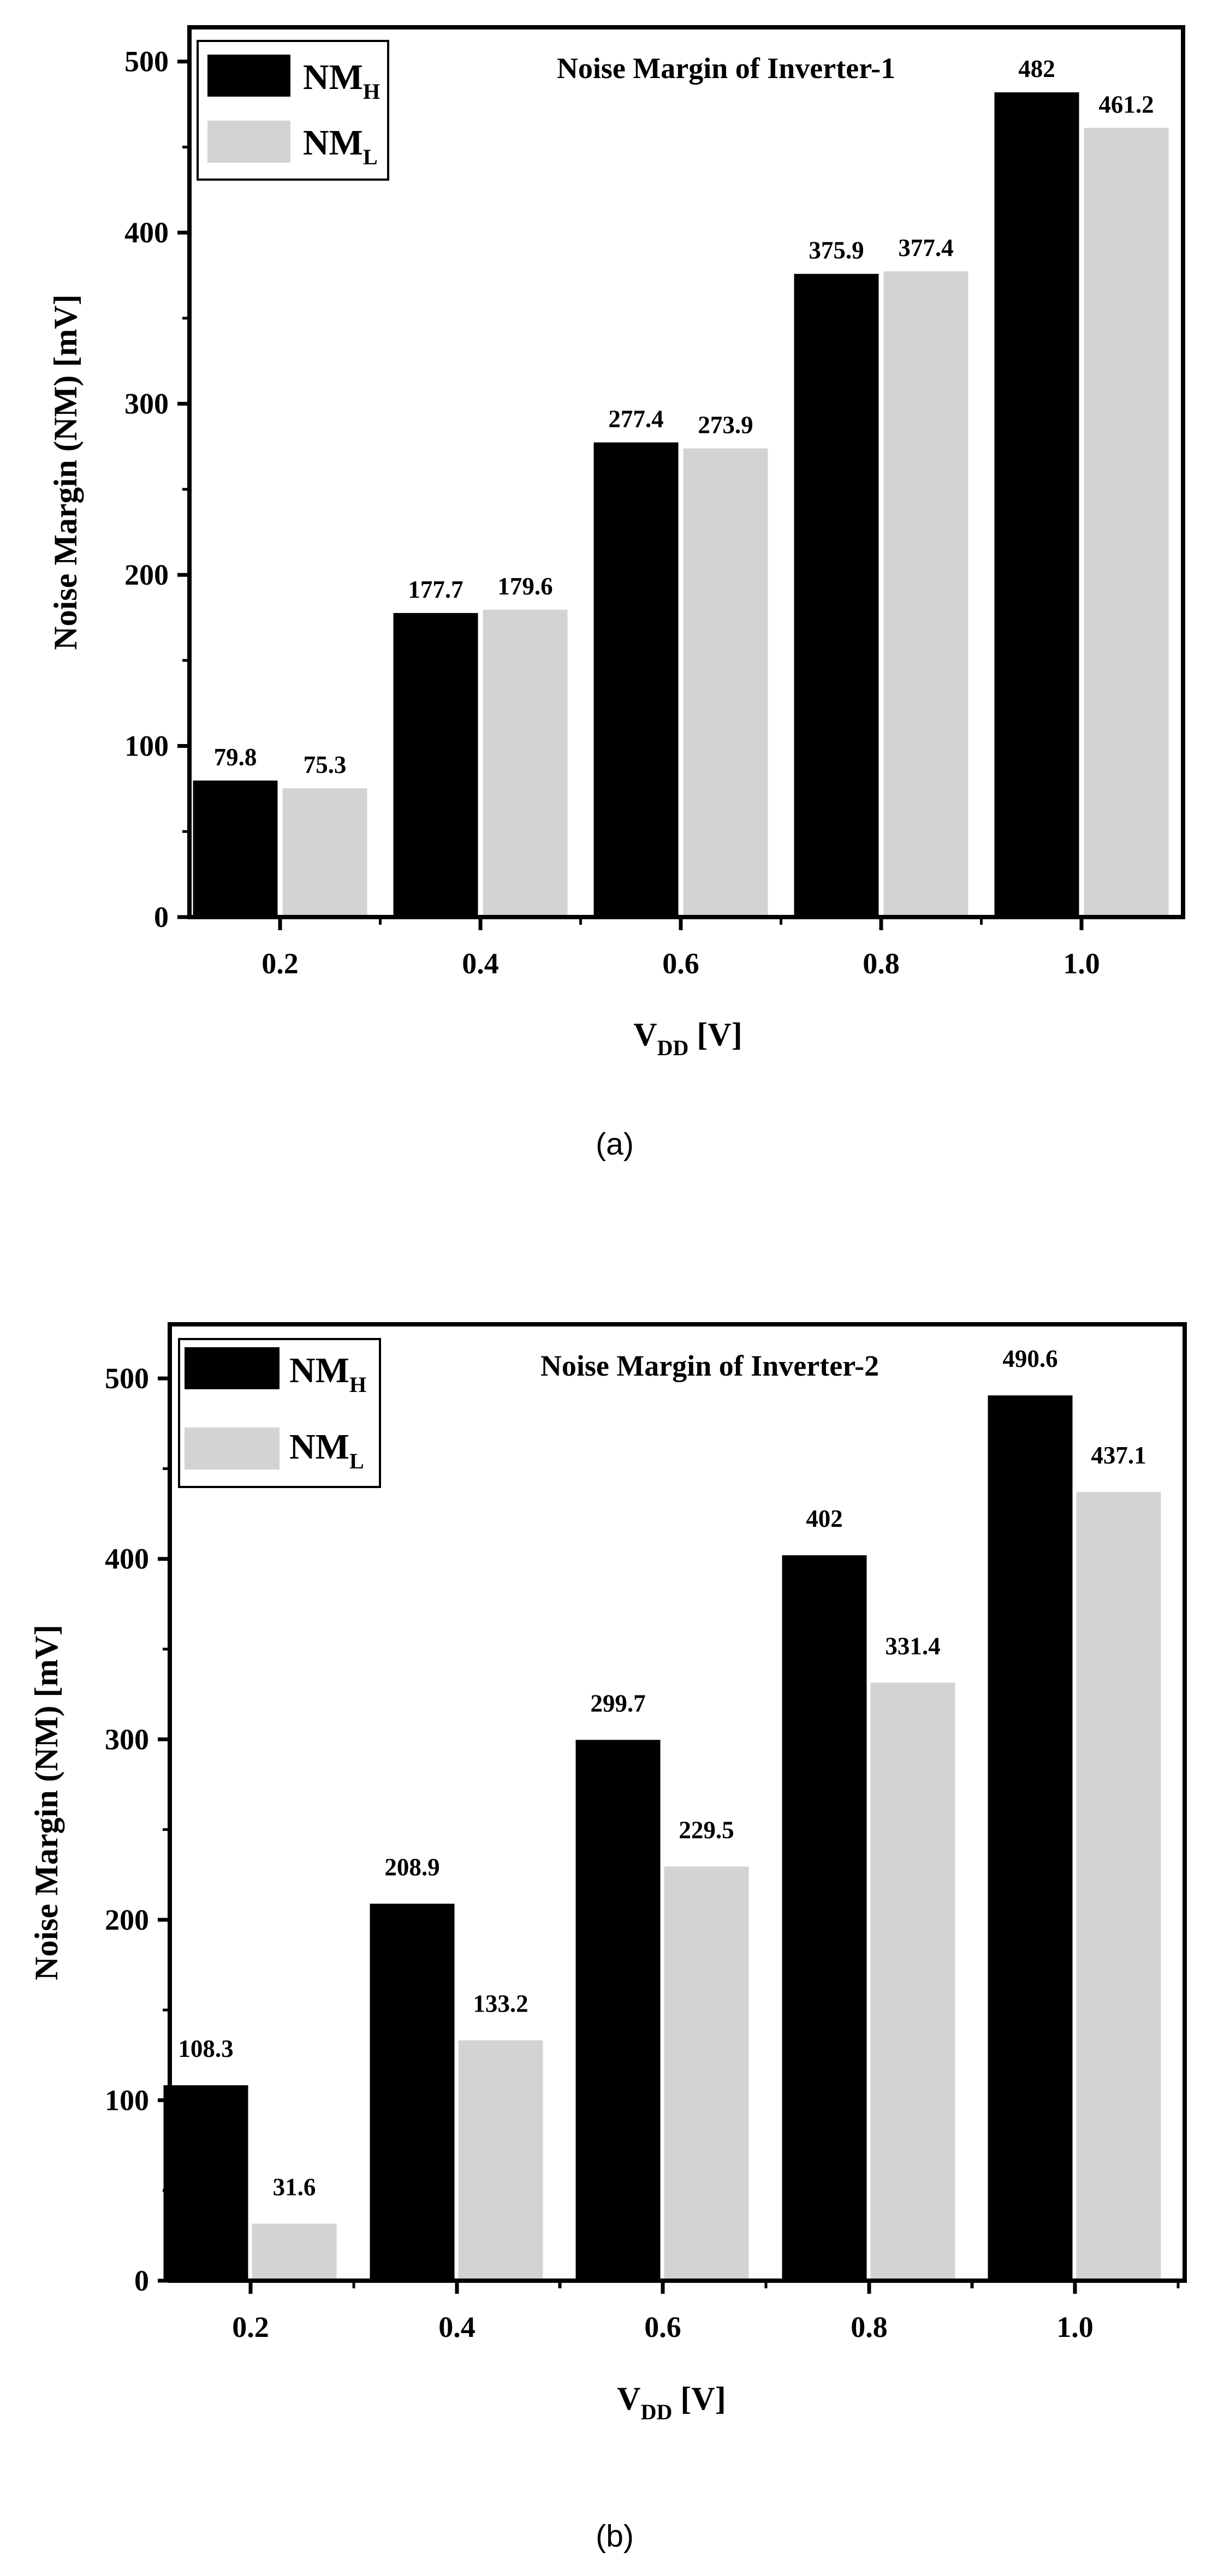  I want to click on value-label: 377.4, so click(925, 247).